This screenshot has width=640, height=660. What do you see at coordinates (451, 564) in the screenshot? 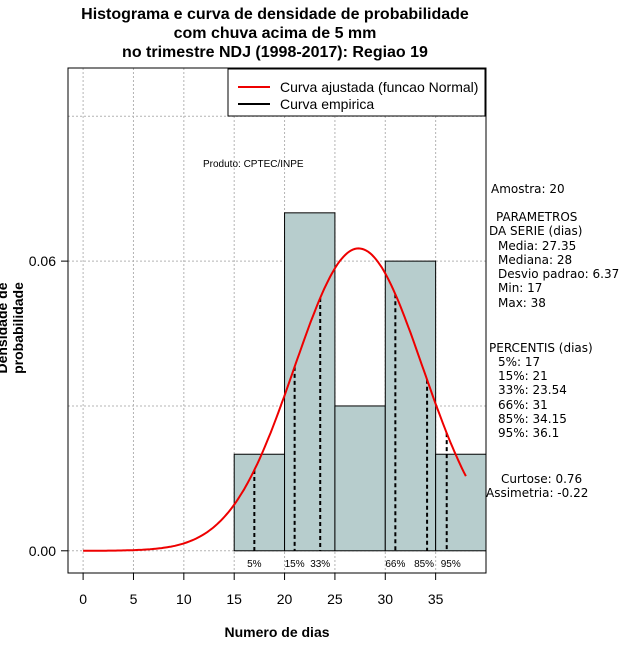
I see `percentile-label-5: 95%` at bounding box center [451, 564].